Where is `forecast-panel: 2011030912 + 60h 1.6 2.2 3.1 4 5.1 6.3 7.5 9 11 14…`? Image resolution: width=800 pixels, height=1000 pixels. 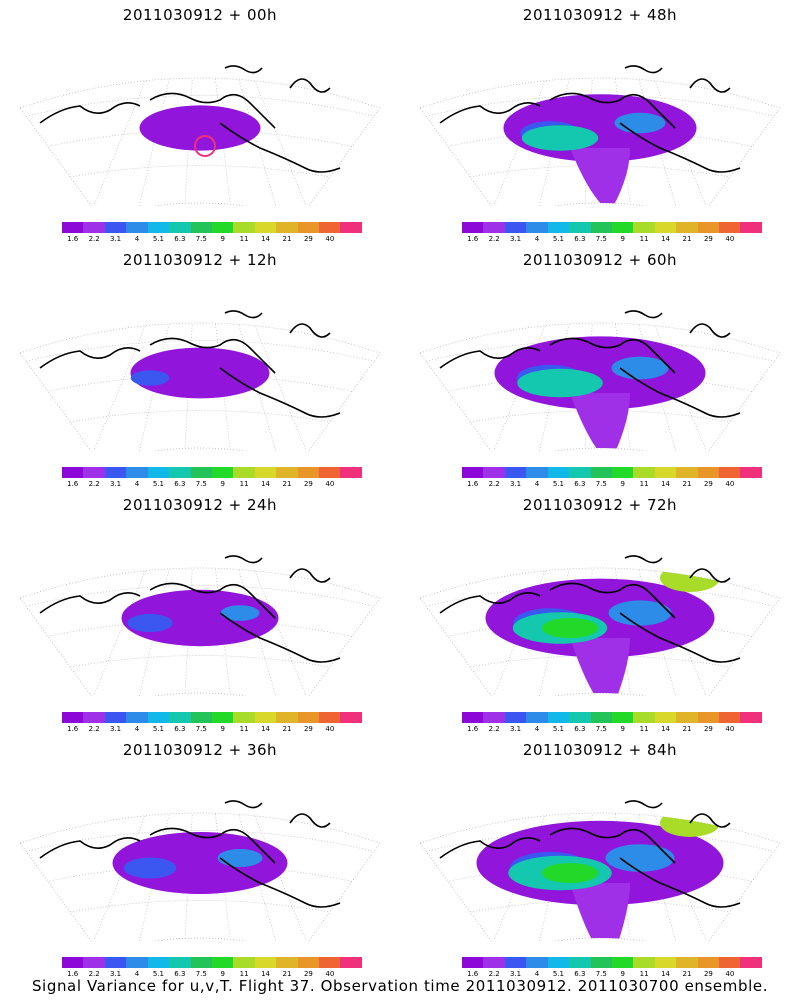
forecast-panel: 2011030912 + 60h 1.6 2.2 3.1 4 5.1 6.3 7.5 9 11 14… is located at coordinates (600, 367).